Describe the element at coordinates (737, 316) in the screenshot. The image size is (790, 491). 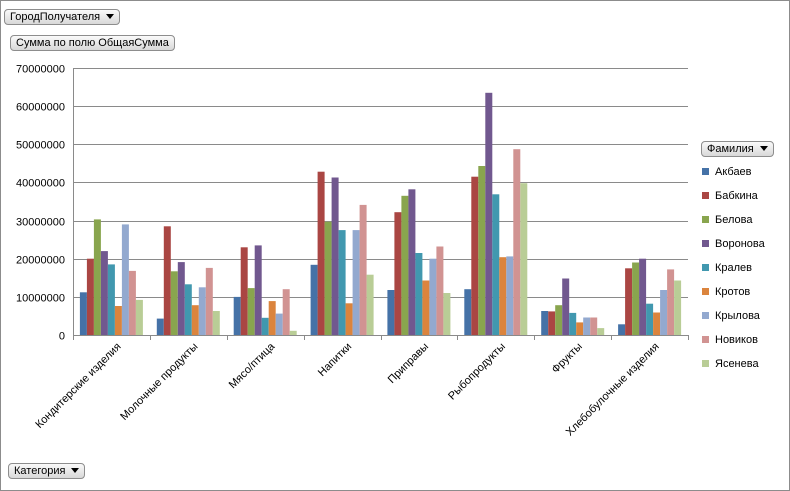
I see `legend-label: Крылова` at that location.